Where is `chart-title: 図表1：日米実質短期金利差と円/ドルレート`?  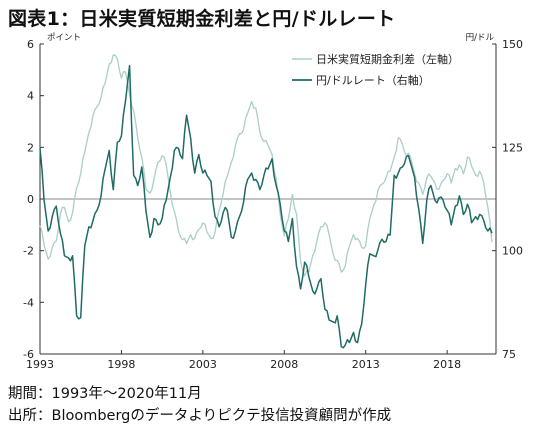 chart-title: 図表1：日米実質短期金利差と円/ドルレート is located at coordinates (202, 19).